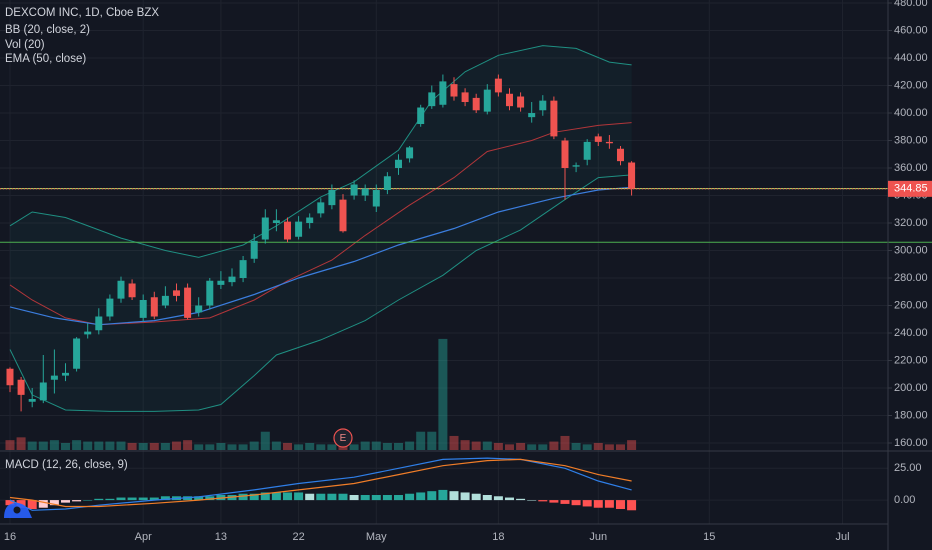  I want to click on earnings-marker, so click(343, 438).